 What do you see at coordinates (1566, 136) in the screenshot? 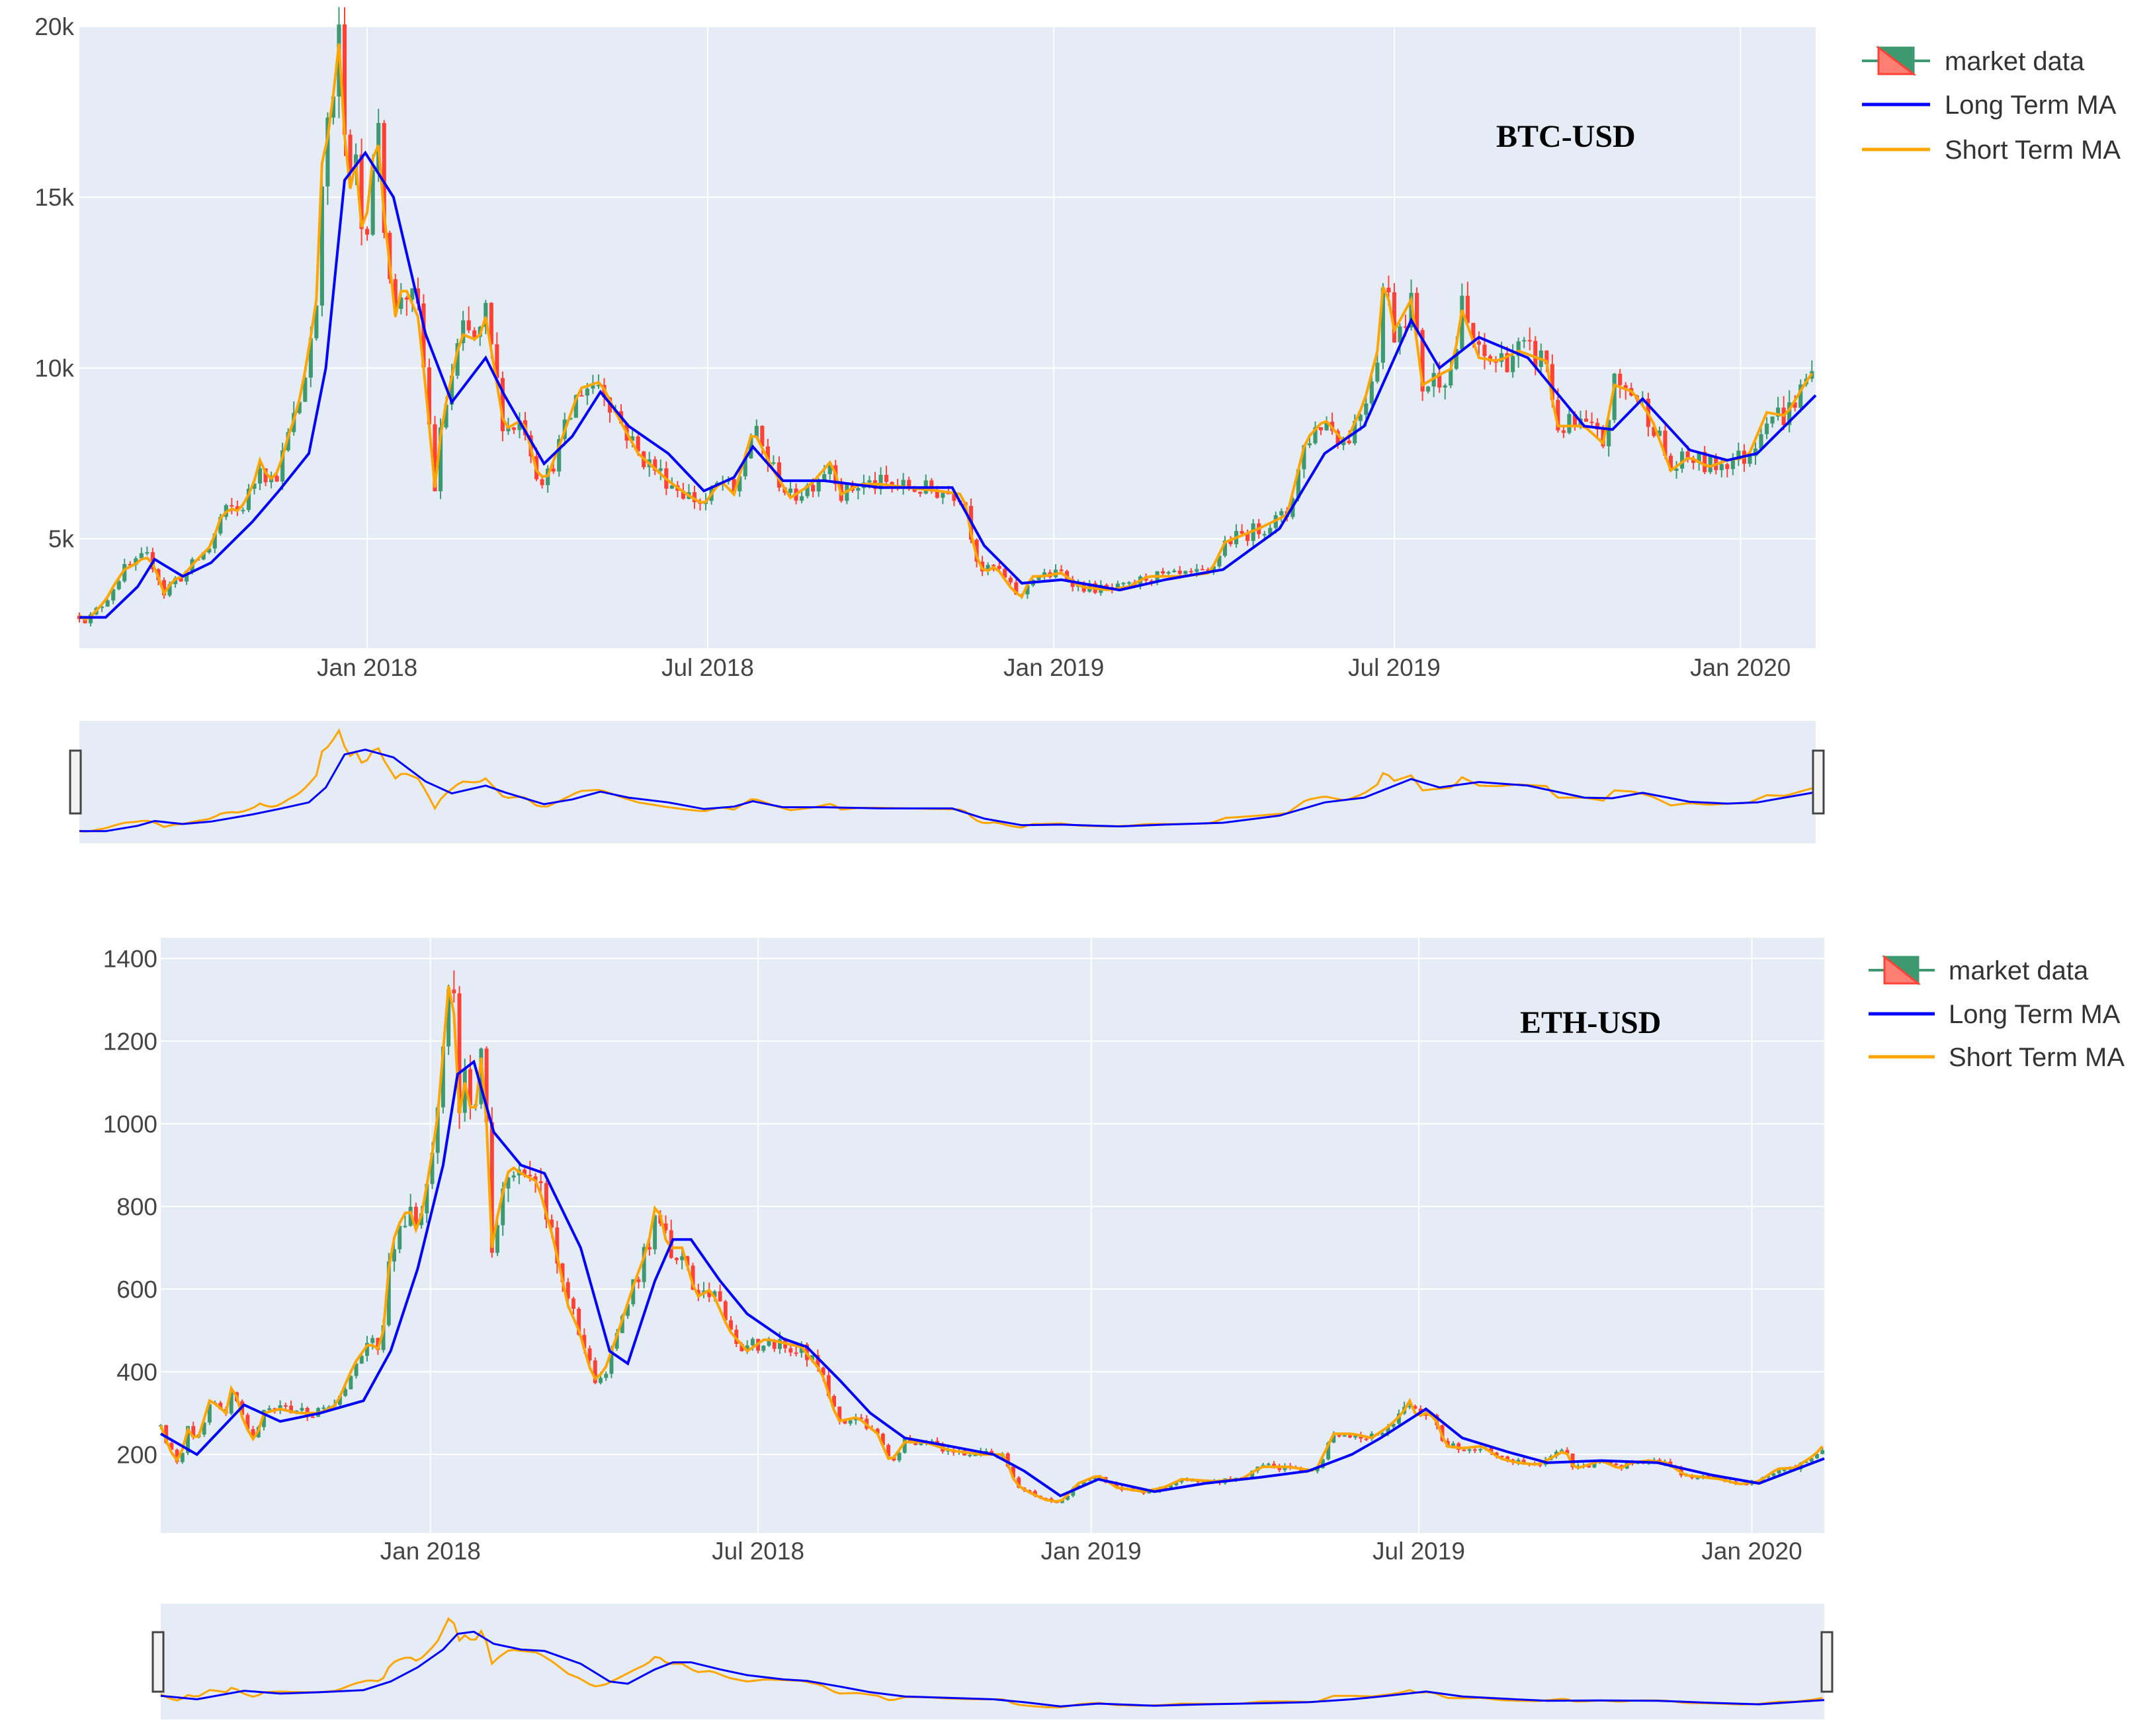
I see `btc-chart-title: BTC-USD` at bounding box center [1566, 136].